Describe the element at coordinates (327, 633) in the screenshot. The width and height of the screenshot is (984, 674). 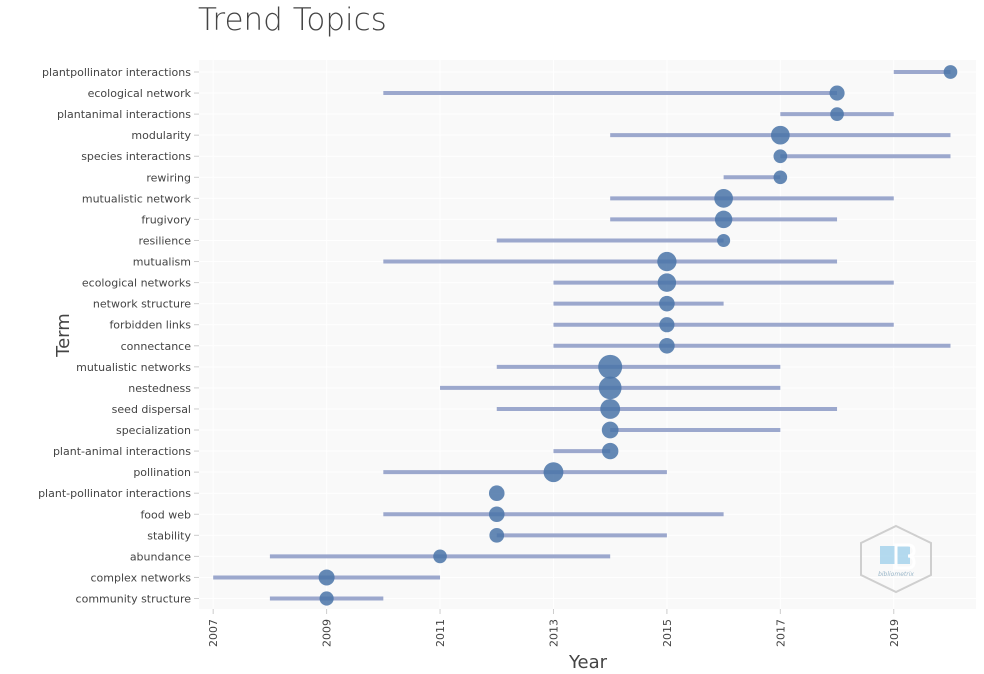
I see `x-tick-label: 2009` at that location.